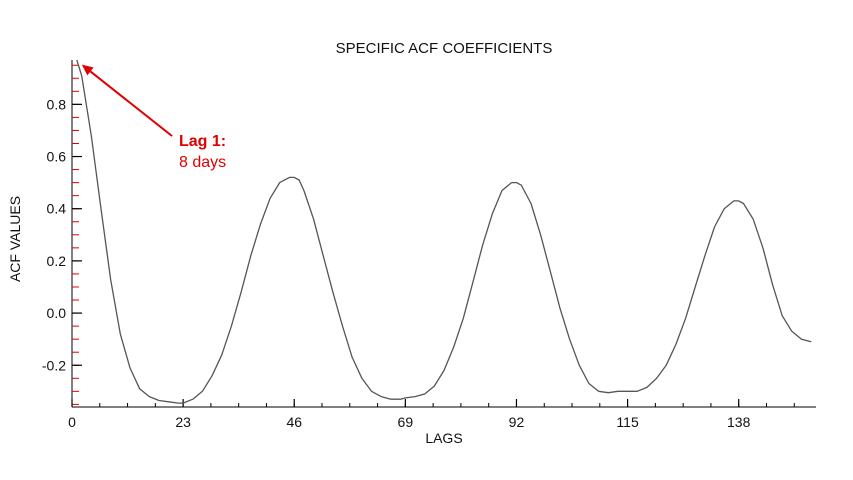 Image resolution: width=853 pixels, height=480 pixels. I want to click on y-tick-label: 0.6, so click(57, 157).